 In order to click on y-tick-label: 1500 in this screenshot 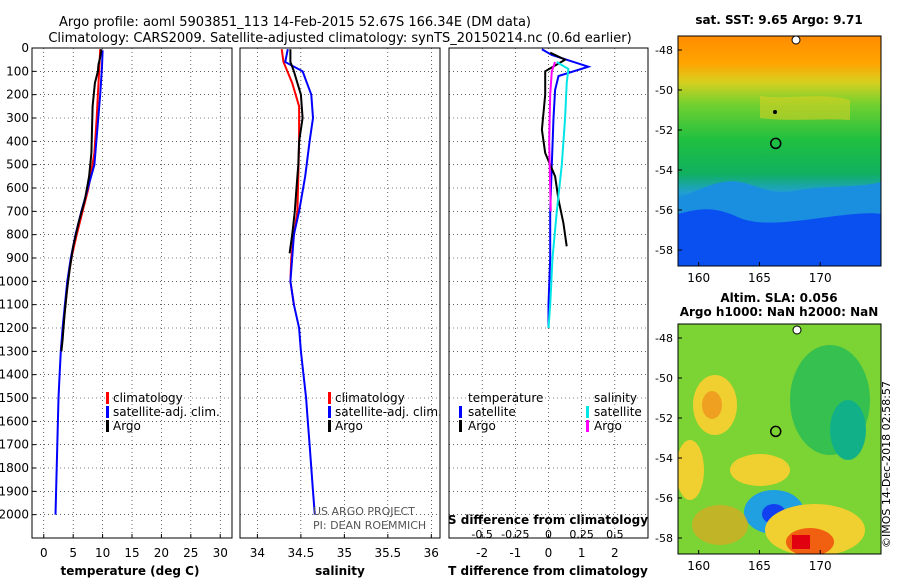, I will do `click(14, 398)`.